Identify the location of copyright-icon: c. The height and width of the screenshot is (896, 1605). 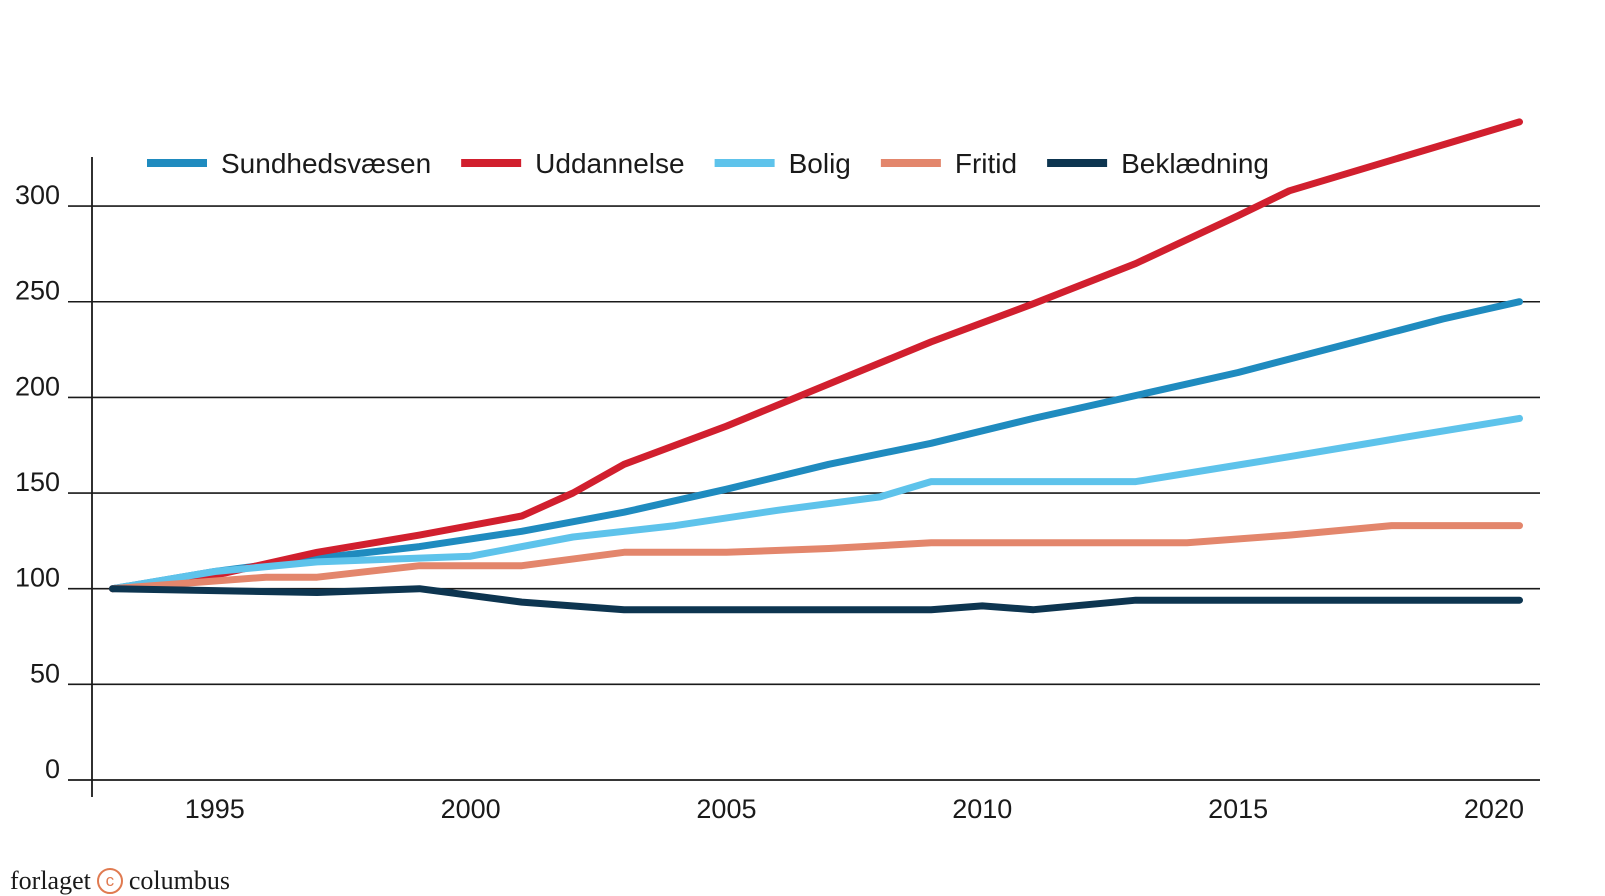
(109, 881).